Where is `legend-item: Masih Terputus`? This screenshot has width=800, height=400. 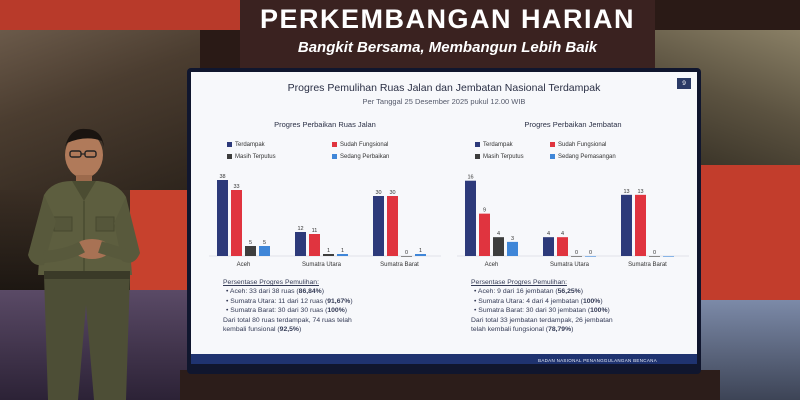 legend-item: Masih Terputus is located at coordinates (251, 157).